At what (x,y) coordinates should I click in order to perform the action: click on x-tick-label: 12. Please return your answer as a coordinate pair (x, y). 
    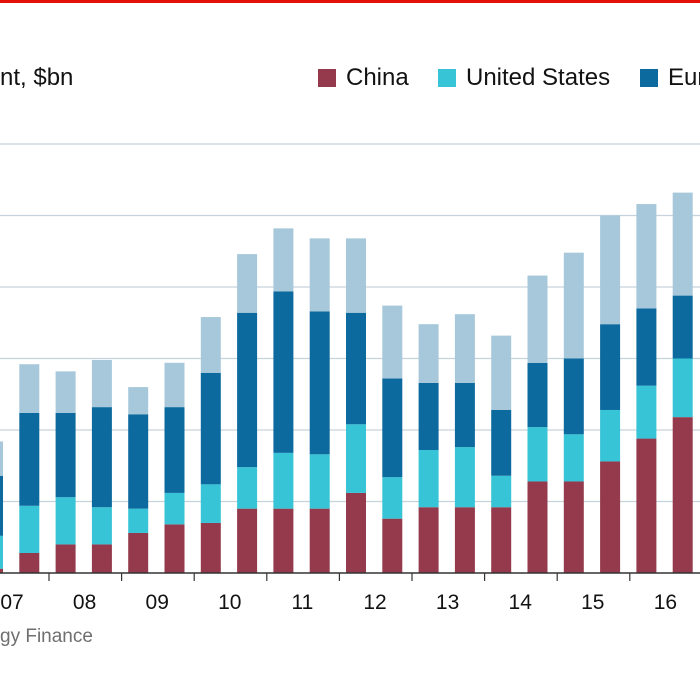
    Looking at the image, I should click on (374, 602).